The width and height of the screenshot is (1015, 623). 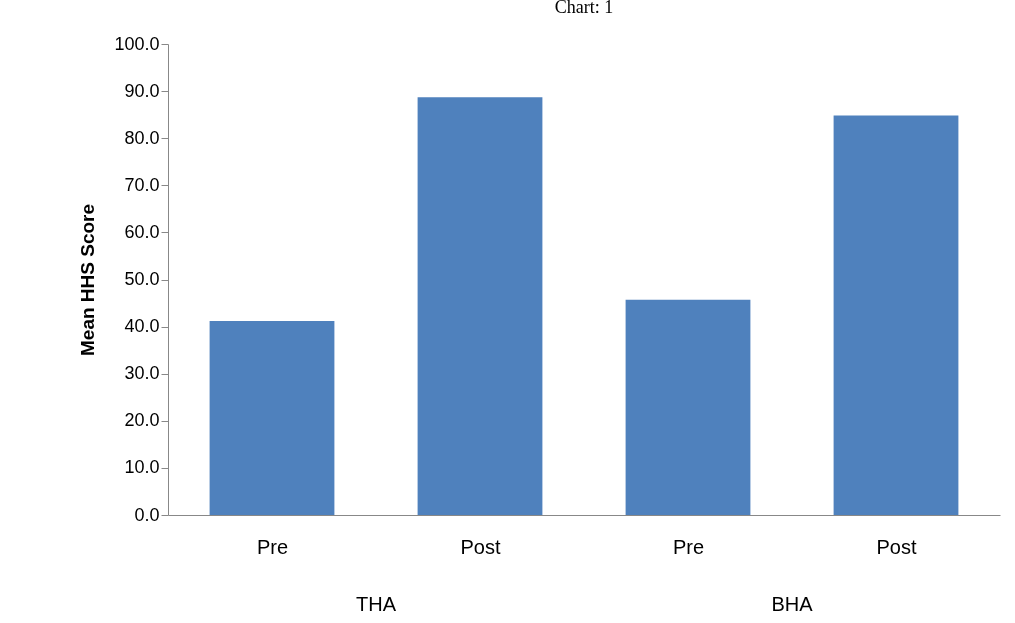 What do you see at coordinates (376, 604) in the screenshot?
I see `text: THA` at bounding box center [376, 604].